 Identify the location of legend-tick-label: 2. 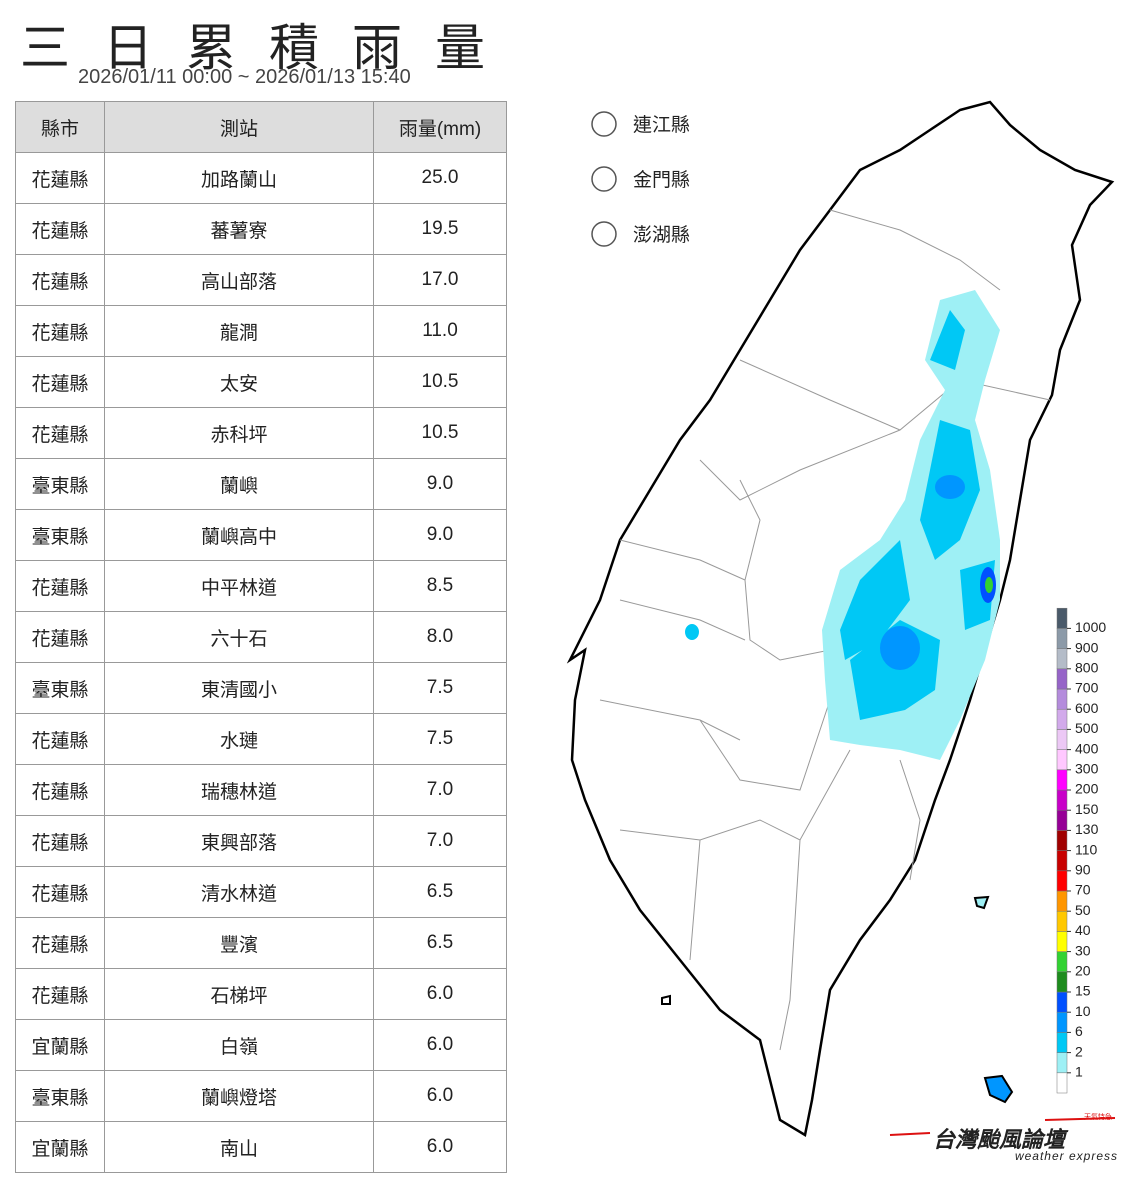
(1079, 1051).